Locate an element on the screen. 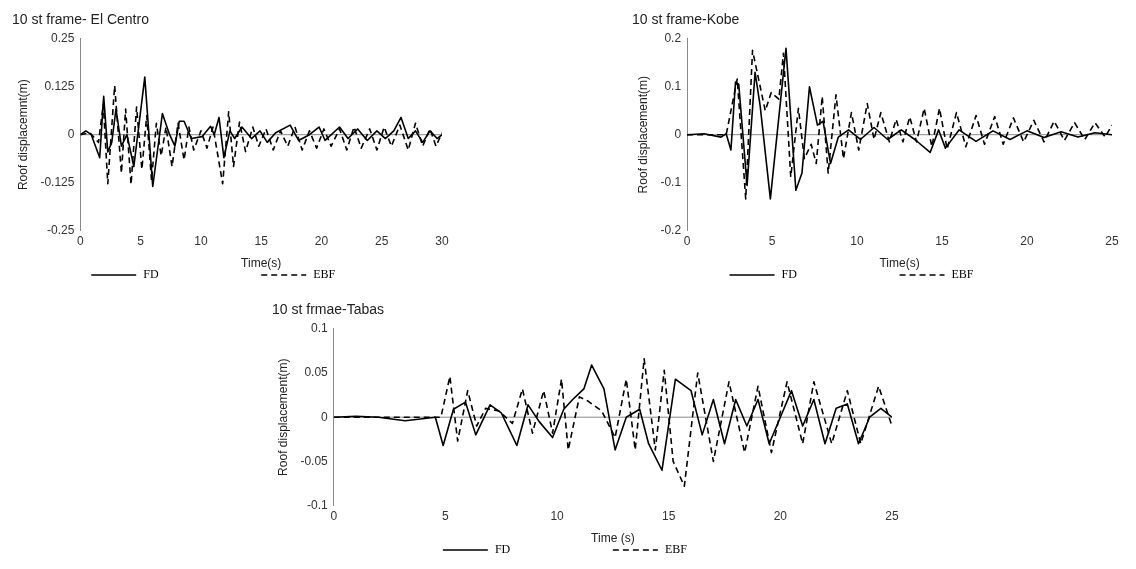  y-tick-label: 0.05 is located at coordinates (316, 372).